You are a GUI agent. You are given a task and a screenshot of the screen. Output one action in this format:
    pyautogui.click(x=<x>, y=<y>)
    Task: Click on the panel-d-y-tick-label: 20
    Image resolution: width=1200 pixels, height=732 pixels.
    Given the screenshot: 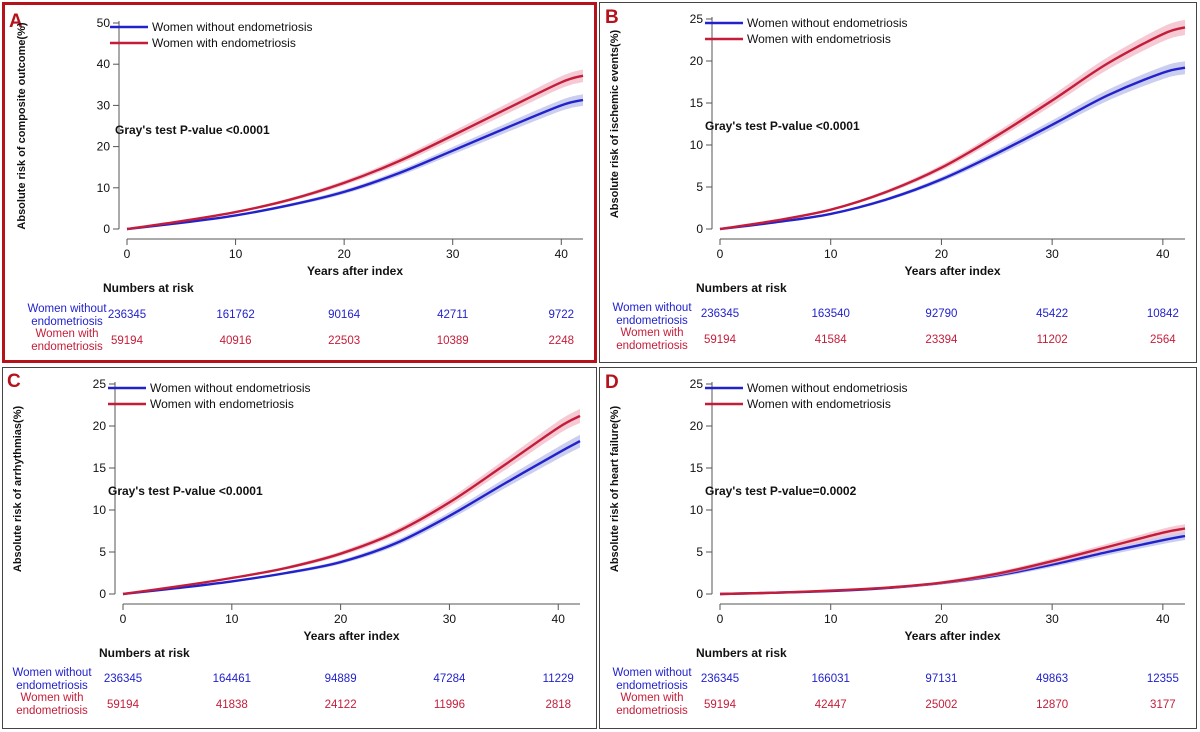 What is the action you would take?
    pyautogui.click(x=697, y=426)
    